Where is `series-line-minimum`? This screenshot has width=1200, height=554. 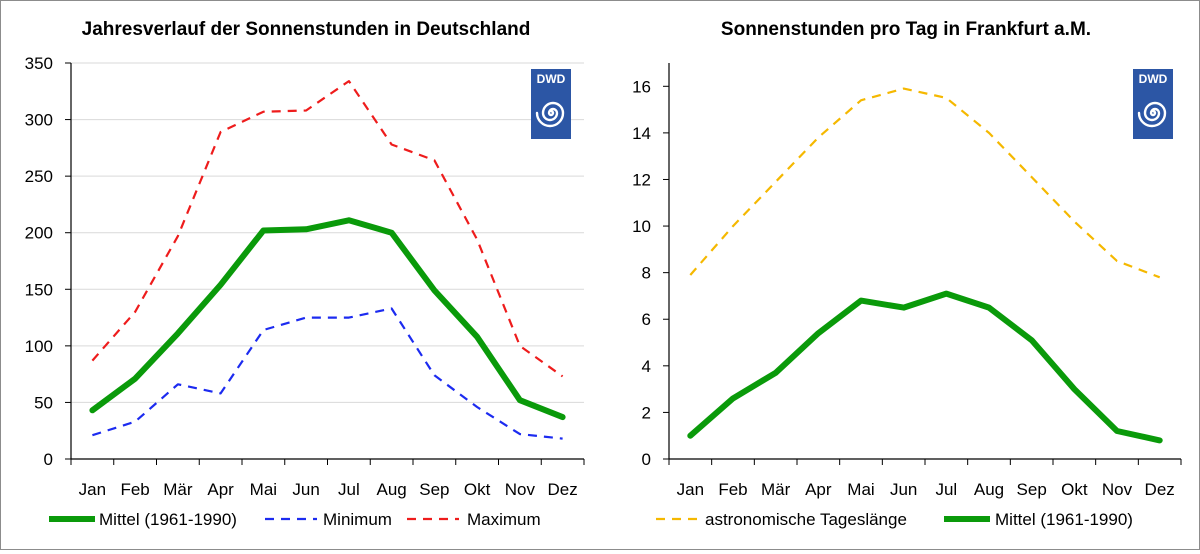 series-line-minimum is located at coordinates (327, 373).